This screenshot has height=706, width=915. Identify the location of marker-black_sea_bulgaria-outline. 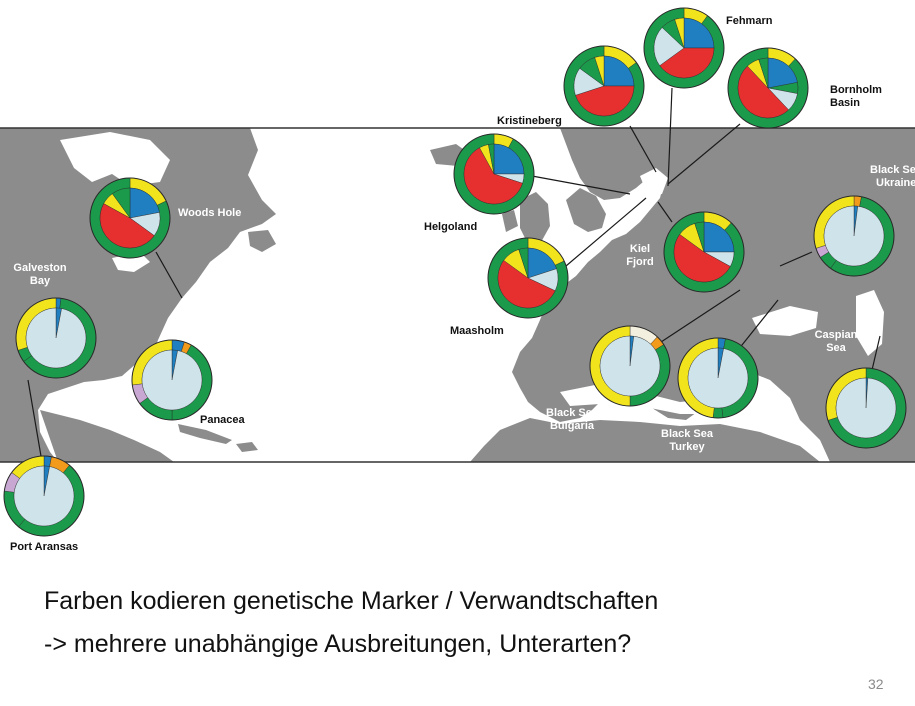
(630, 366).